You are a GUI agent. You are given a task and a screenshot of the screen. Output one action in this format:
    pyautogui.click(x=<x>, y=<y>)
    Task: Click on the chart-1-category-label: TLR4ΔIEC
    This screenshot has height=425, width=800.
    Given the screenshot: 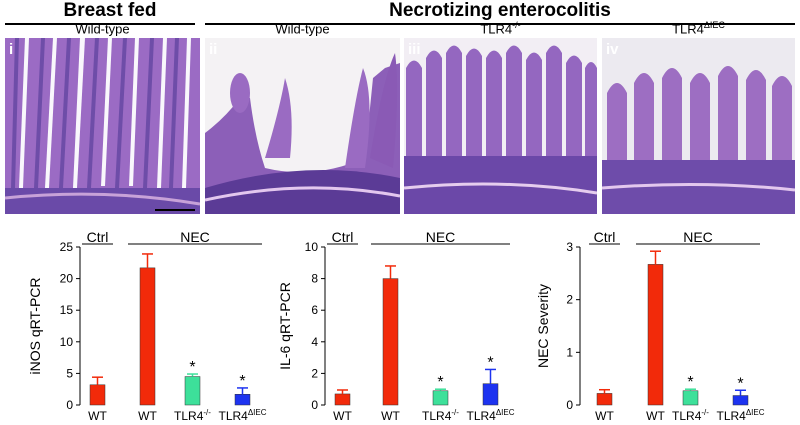 What is the action you would take?
    pyautogui.click(x=242, y=415)
    